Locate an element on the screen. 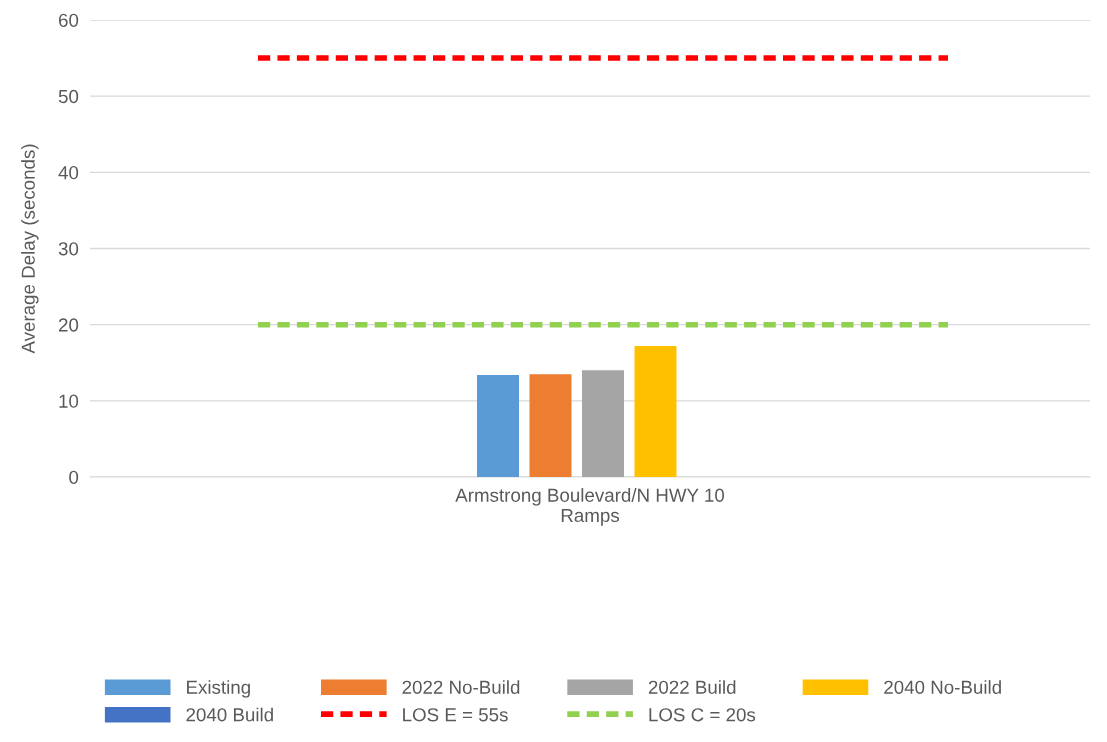 The height and width of the screenshot is (742, 1107). y-tick-label: 0 is located at coordinates (74, 477).